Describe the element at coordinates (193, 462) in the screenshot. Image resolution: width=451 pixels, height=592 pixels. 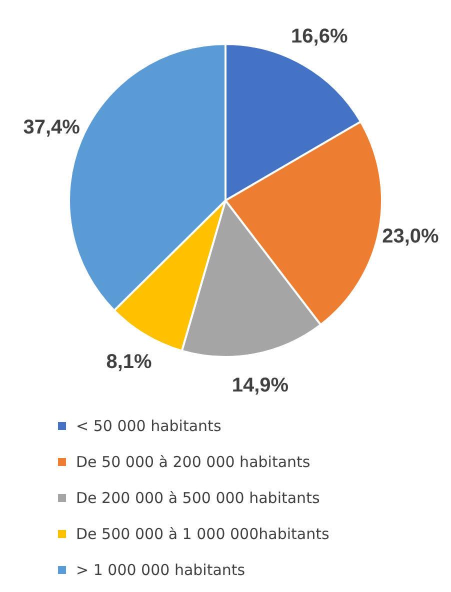
I see `legend-label: De 50 000 à 200 000 habitants` at that location.